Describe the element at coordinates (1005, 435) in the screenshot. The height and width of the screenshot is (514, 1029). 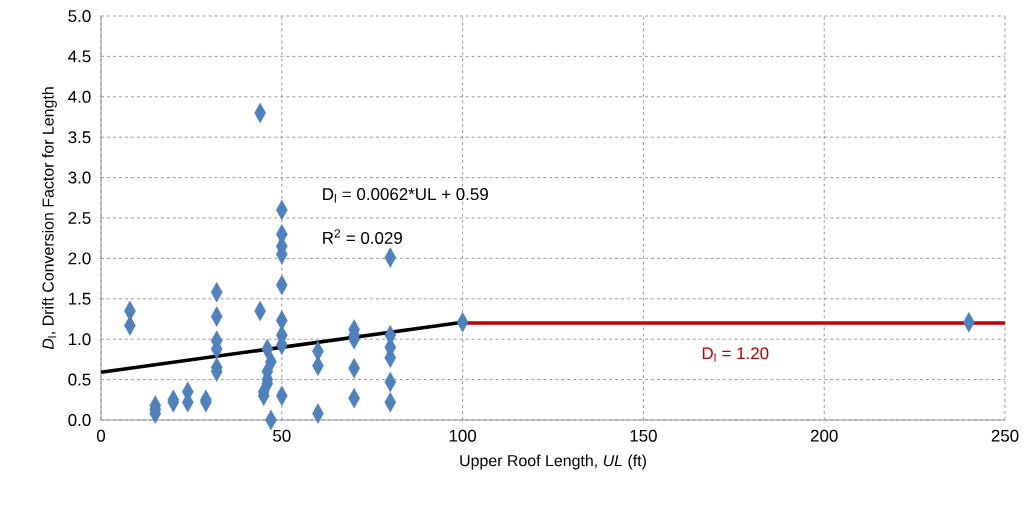
I see `x-tick-label: 250` at that location.